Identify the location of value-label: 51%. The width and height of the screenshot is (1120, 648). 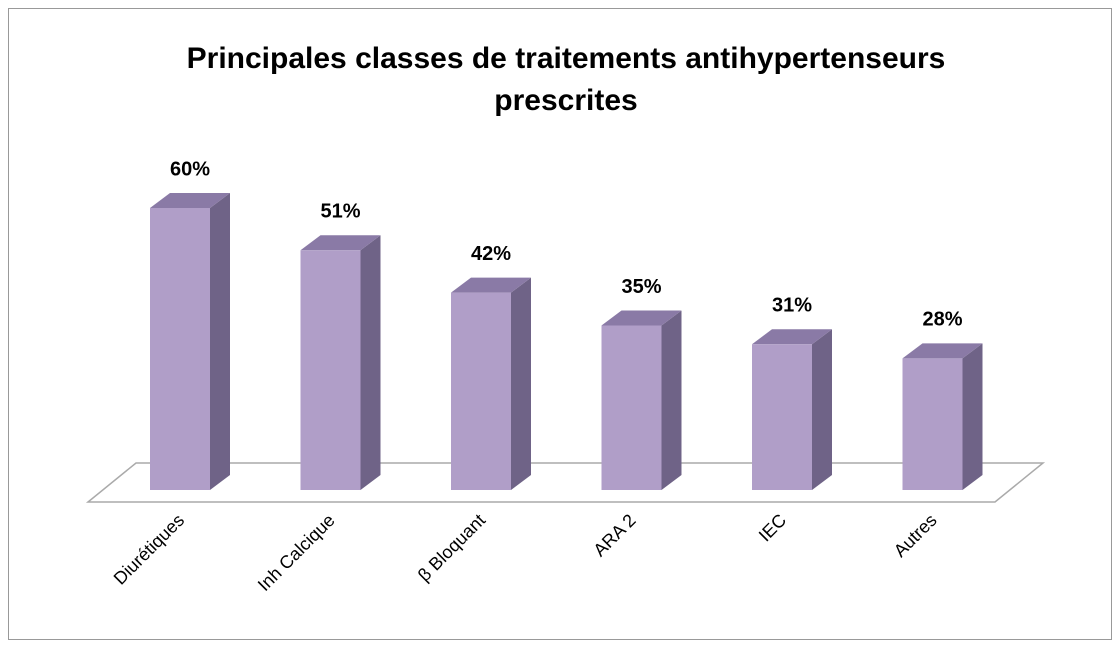
(340, 212).